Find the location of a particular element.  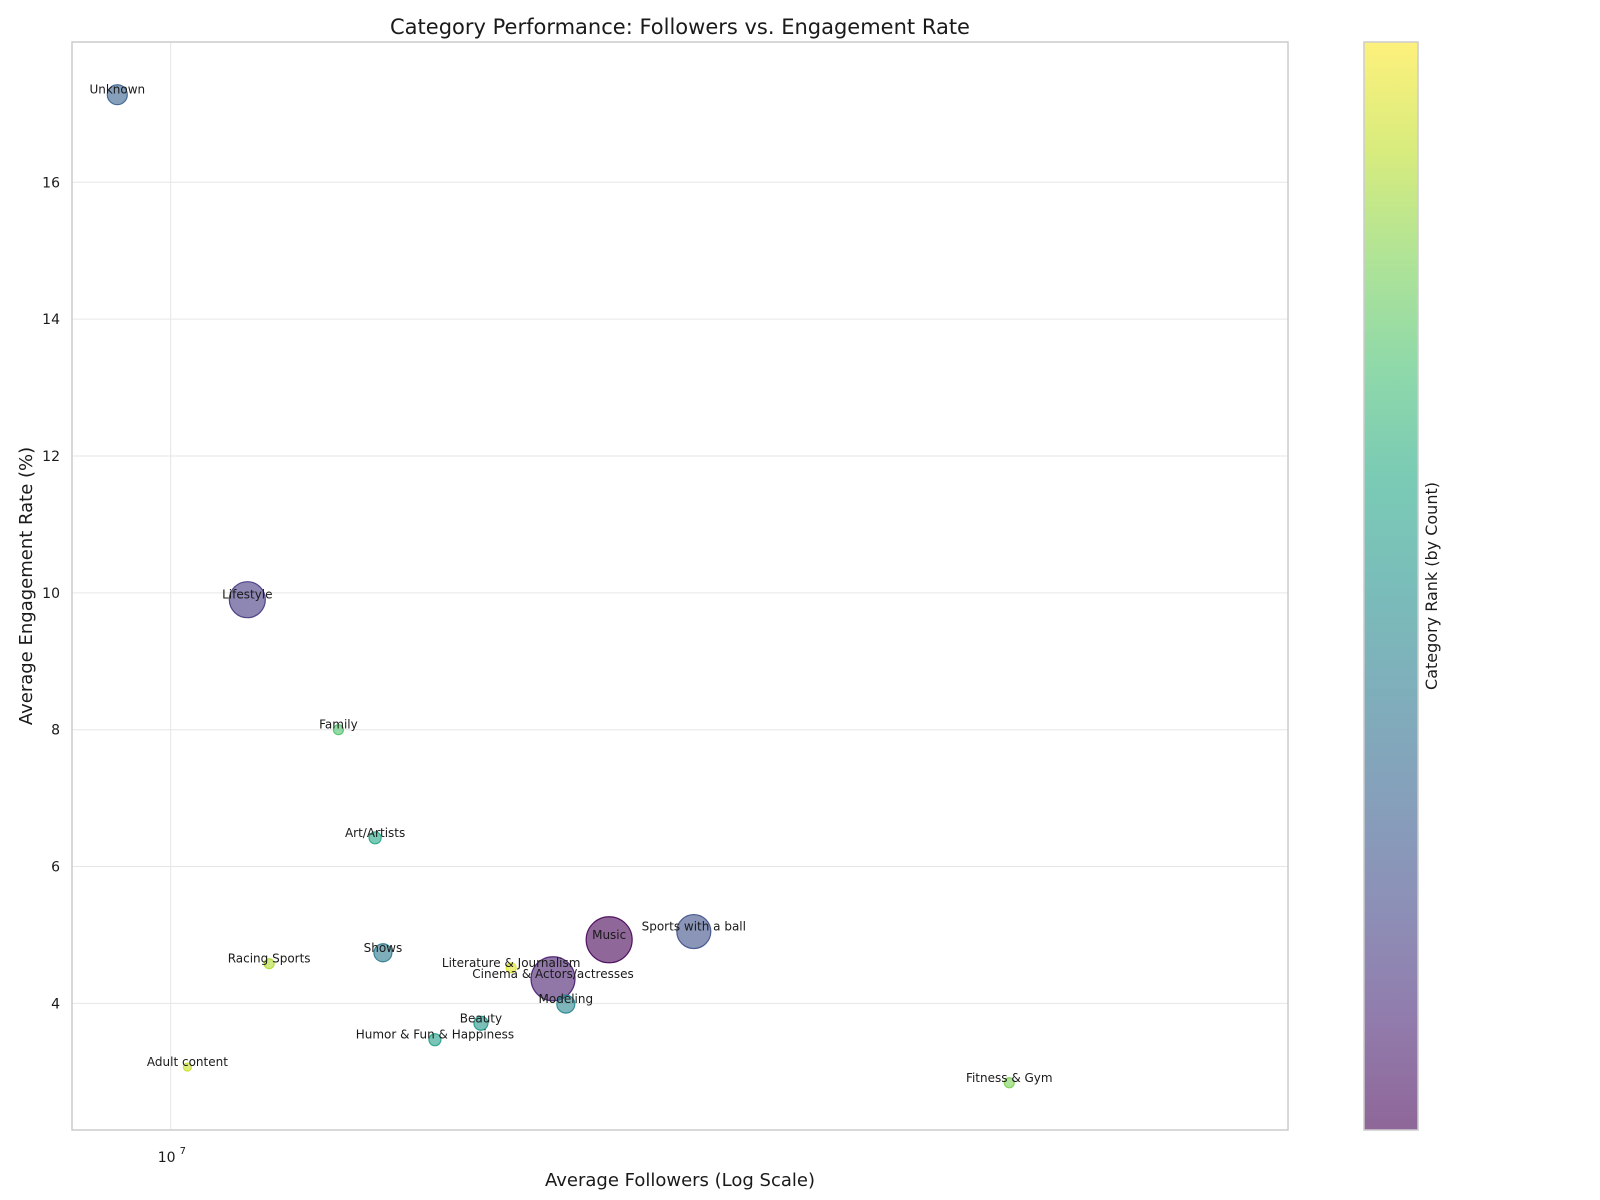

point-label: Literature & Journalism is located at coordinates (511, 963).